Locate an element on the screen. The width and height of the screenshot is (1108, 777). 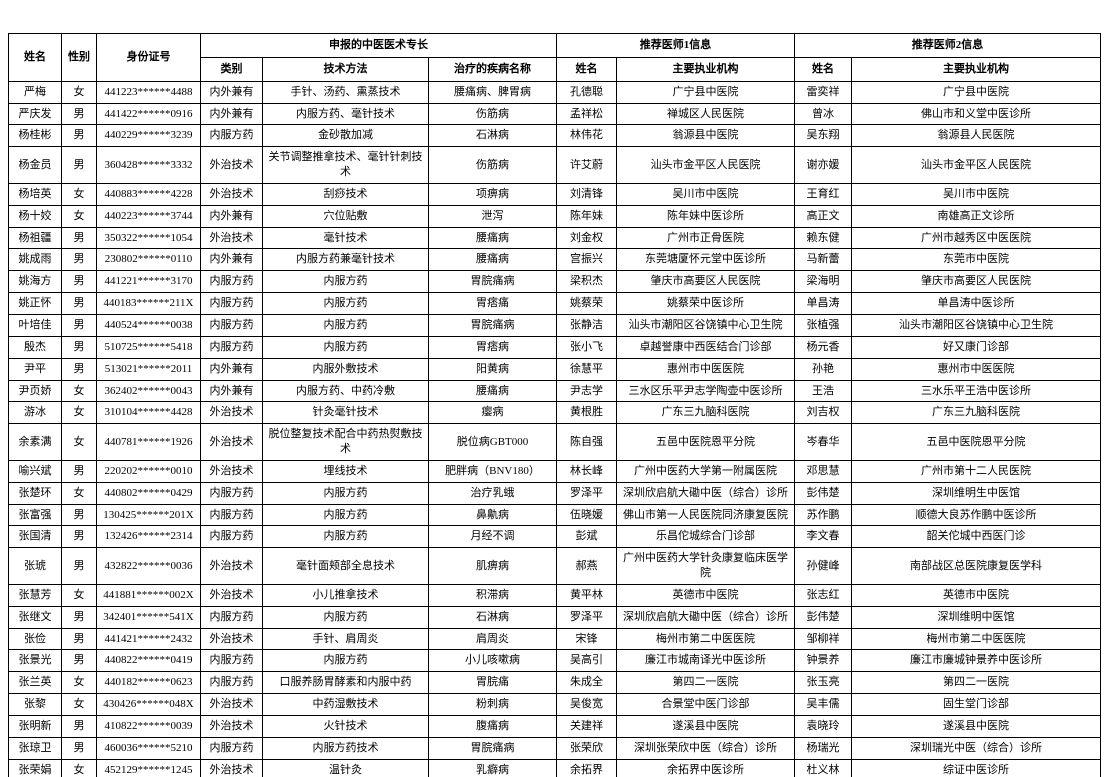
cell-rec2-name: 杜义林 is located at coordinates (823, 767).